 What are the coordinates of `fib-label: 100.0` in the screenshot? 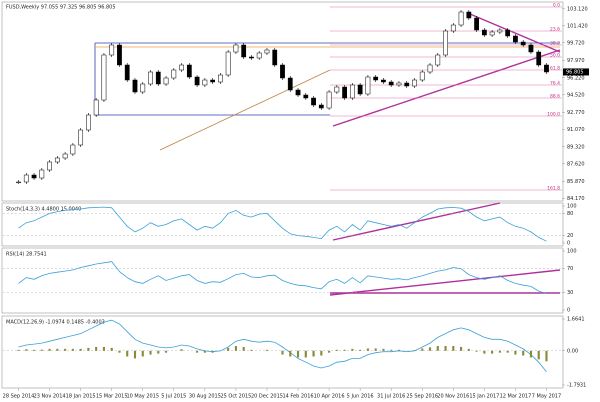 It's located at (553, 115).